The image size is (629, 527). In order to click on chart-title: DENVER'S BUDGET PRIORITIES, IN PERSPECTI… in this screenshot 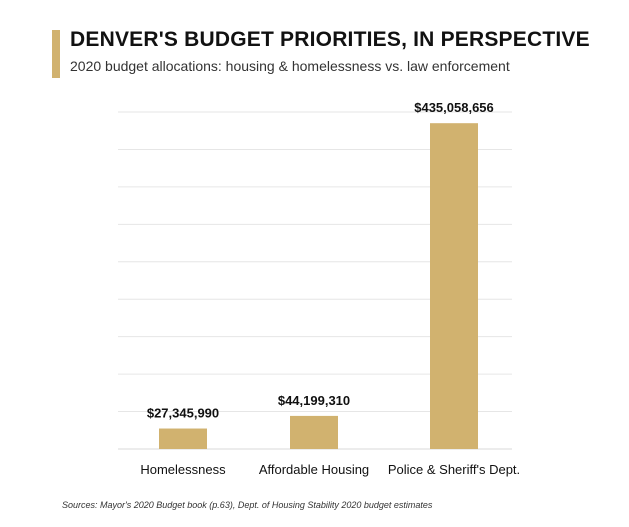, I will do `click(330, 39)`.